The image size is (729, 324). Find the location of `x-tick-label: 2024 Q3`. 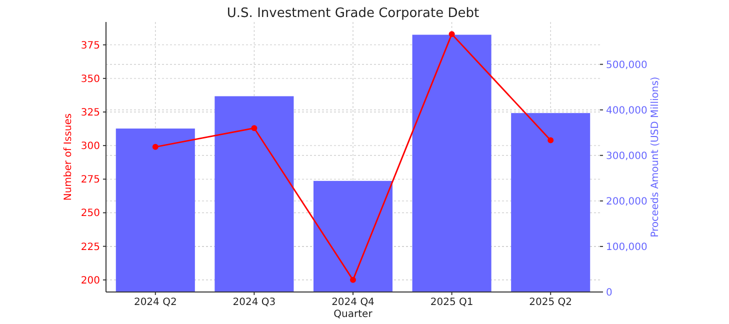

x-tick-label: 2024 Q3 is located at coordinates (254, 302).